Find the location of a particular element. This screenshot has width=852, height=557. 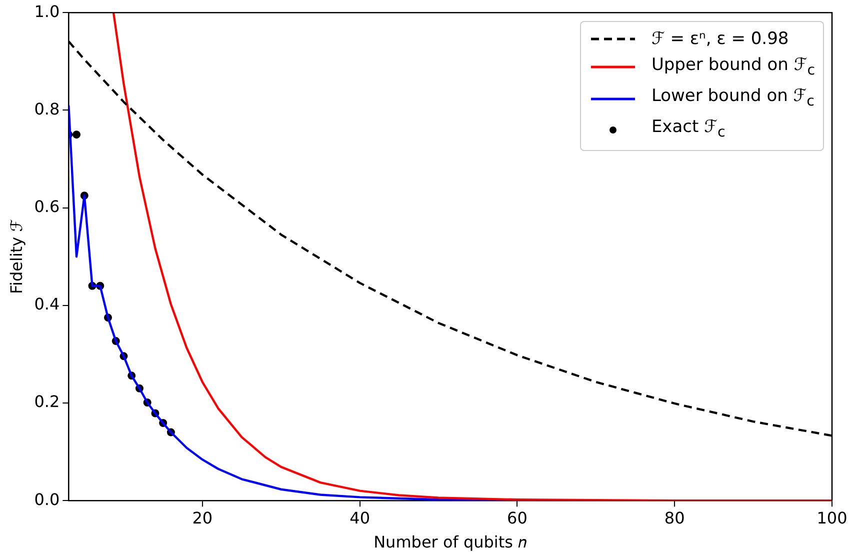

point is located at coordinates (76, 134).